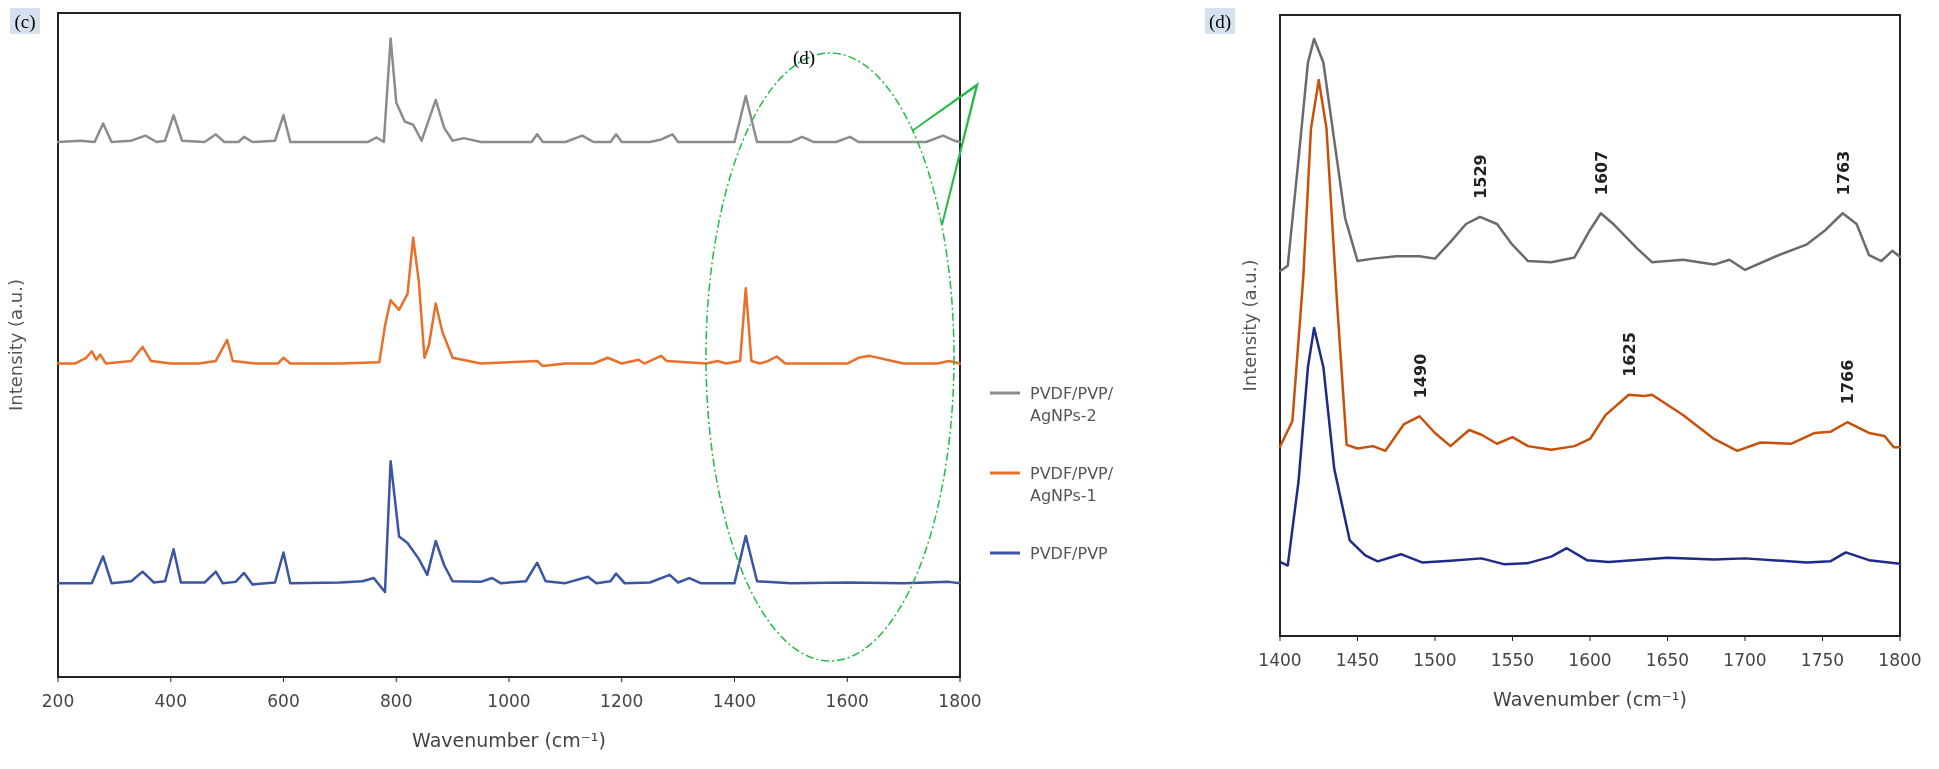  What do you see at coordinates (1512, 660) in the screenshot?
I see `x-tick-label: 1550` at bounding box center [1512, 660].